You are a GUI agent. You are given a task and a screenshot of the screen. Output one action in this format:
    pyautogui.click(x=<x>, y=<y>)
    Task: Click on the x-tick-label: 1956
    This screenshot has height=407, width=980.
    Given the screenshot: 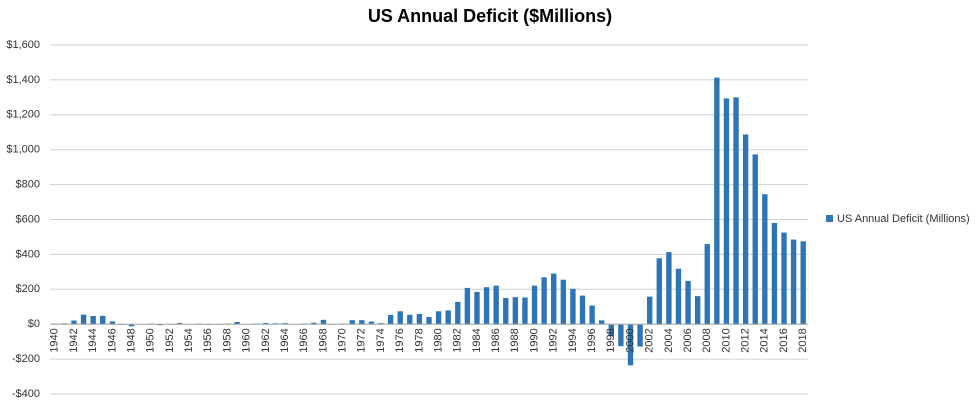 What is the action you would take?
    pyautogui.click(x=208, y=340)
    